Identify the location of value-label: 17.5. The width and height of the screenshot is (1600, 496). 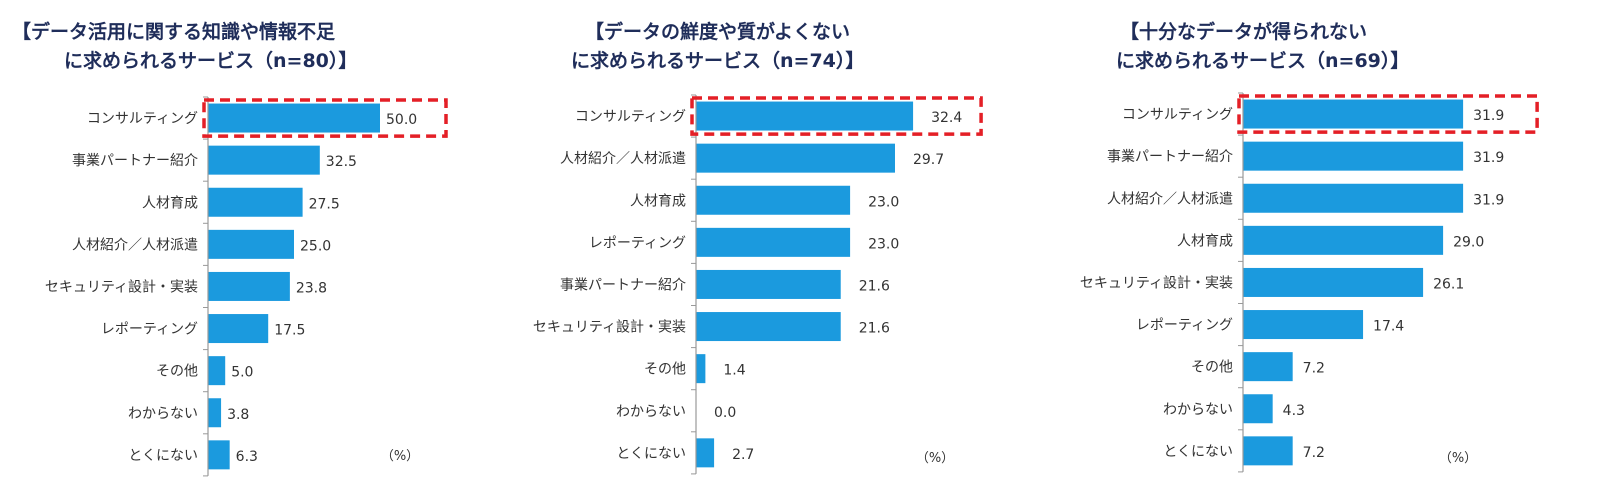
(289, 331).